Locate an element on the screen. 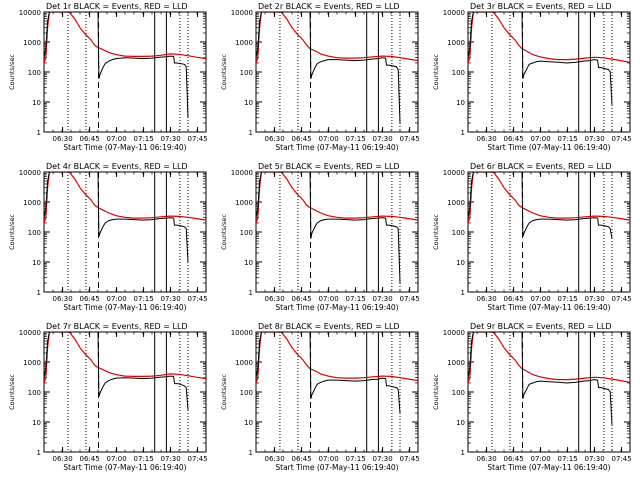 The image size is (640, 480). panel-title: Det 3r BLACK = Events, RED = LLD is located at coordinates (541, 6).